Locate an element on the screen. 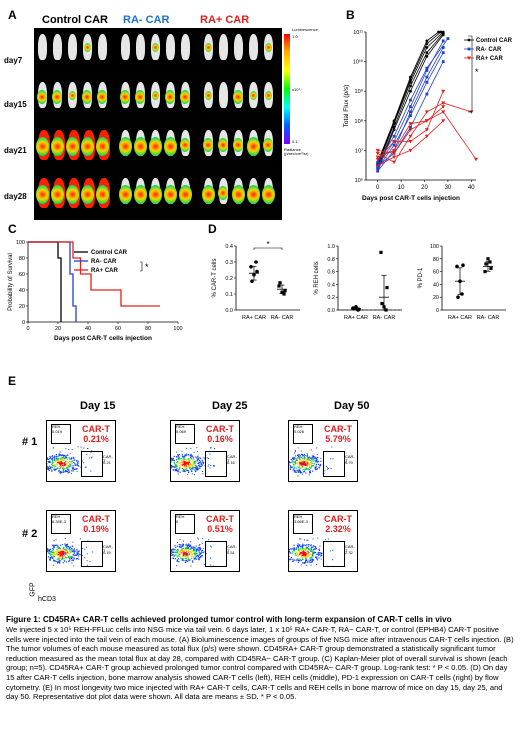 This screenshot has width=520, height=751. x-tick-label: 10 is located at coordinates (401, 188).